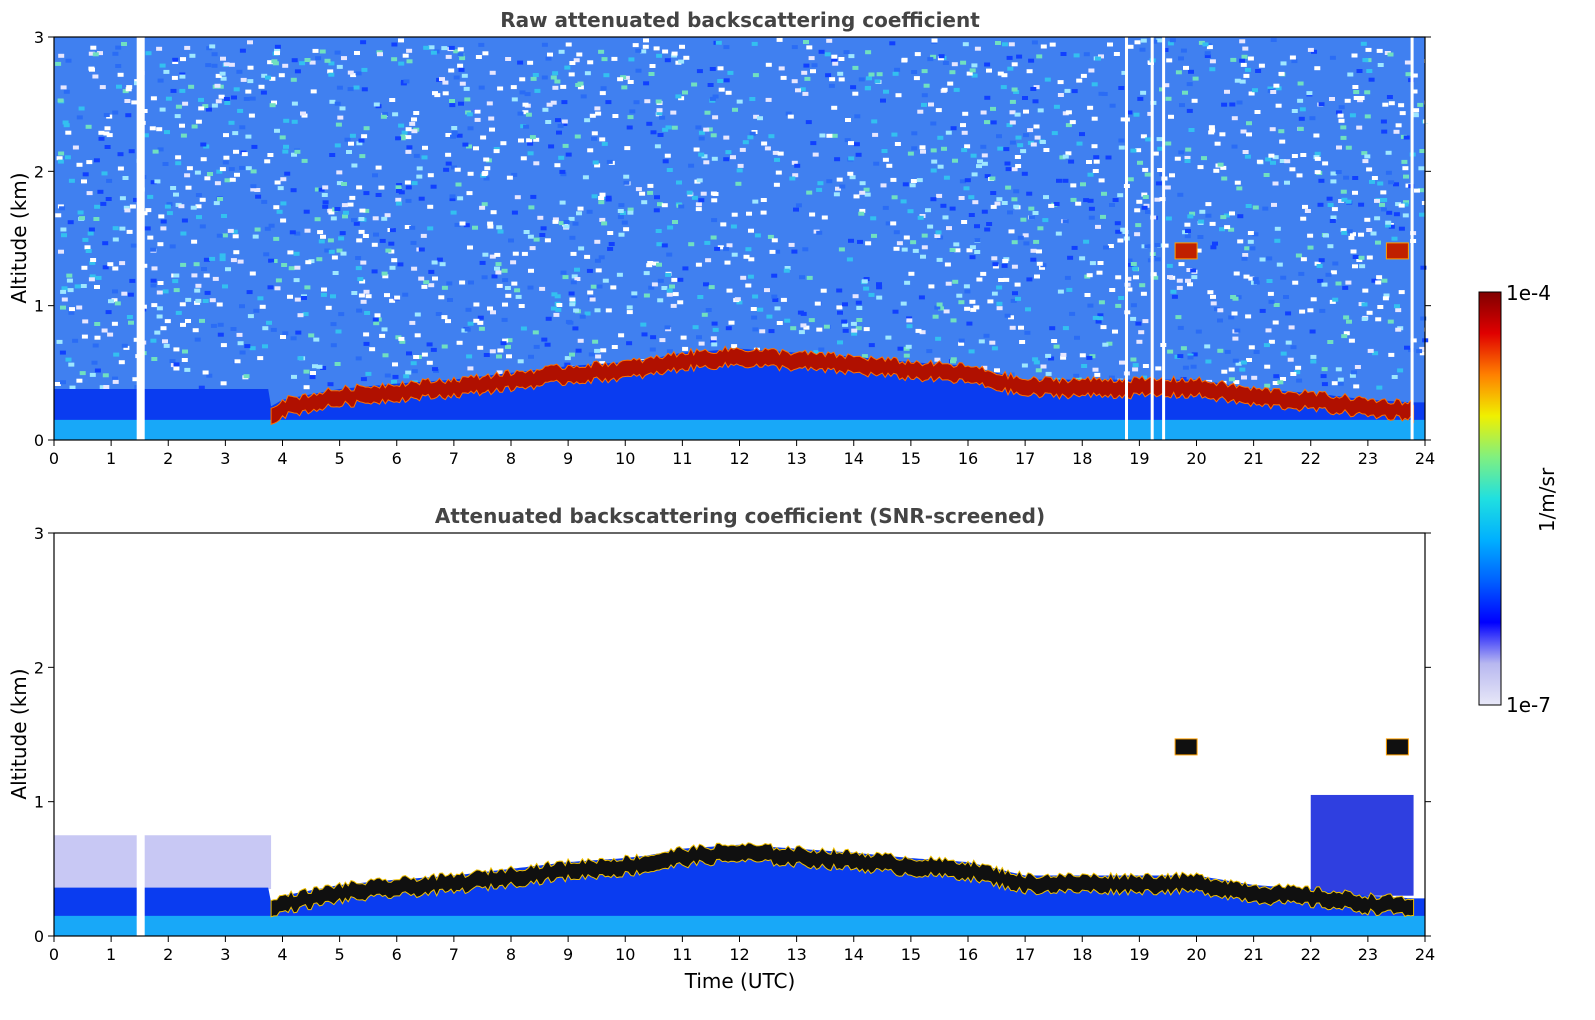 The height and width of the screenshot is (1020, 1595). What do you see at coordinates (340, 954) in the screenshot?
I see `x-tick-label: 5` at bounding box center [340, 954].